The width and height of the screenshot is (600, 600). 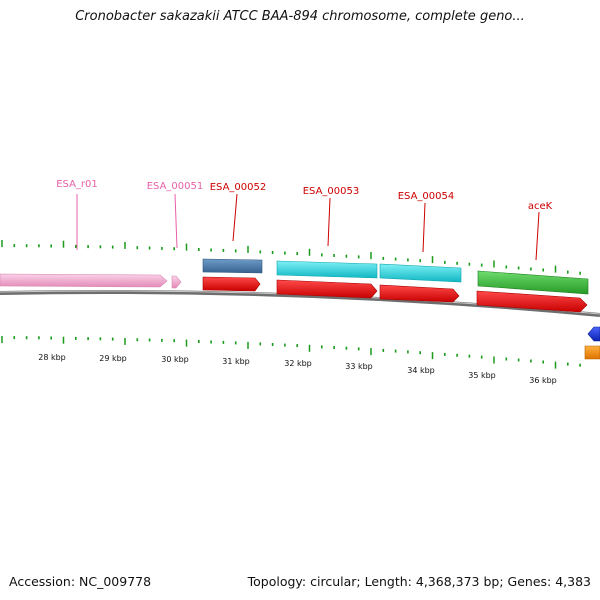 What do you see at coordinates (175, 359) in the screenshot?
I see `ruler-label: 30 kbp` at bounding box center [175, 359].